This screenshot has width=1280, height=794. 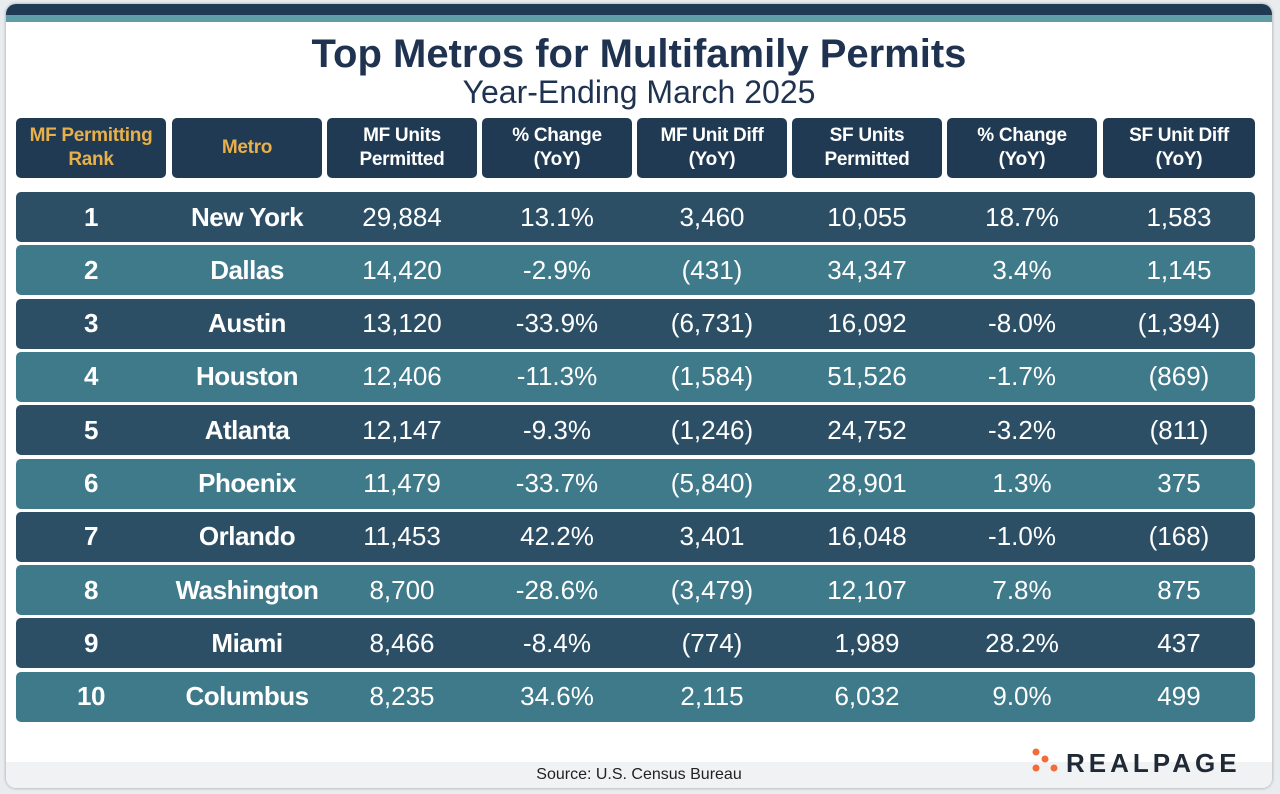 I want to click on table-cell: (168), so click(x=1179, y=536).